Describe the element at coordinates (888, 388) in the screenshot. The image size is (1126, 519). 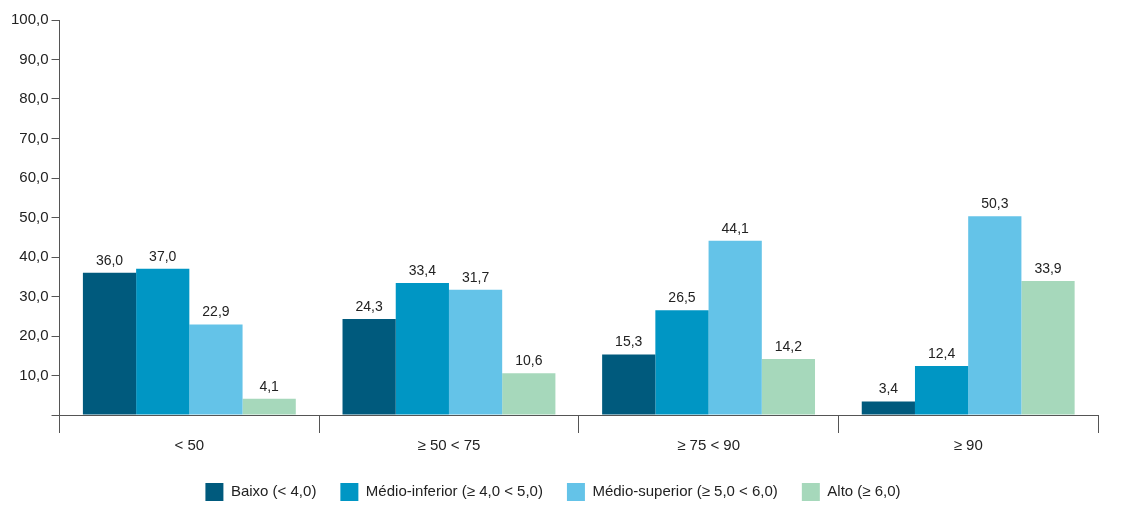
I see `data-label: 3,4` at that location.